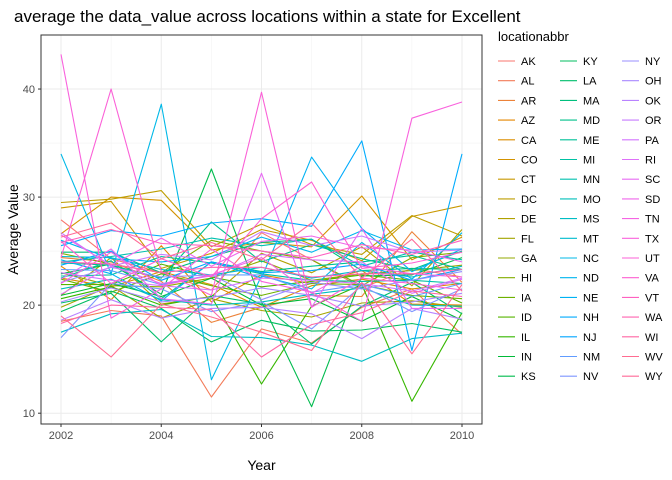  What do you see at coordinates (652, 141) in the screenshot?
I see `legend-label: PA` at bounding box center [652, 141].